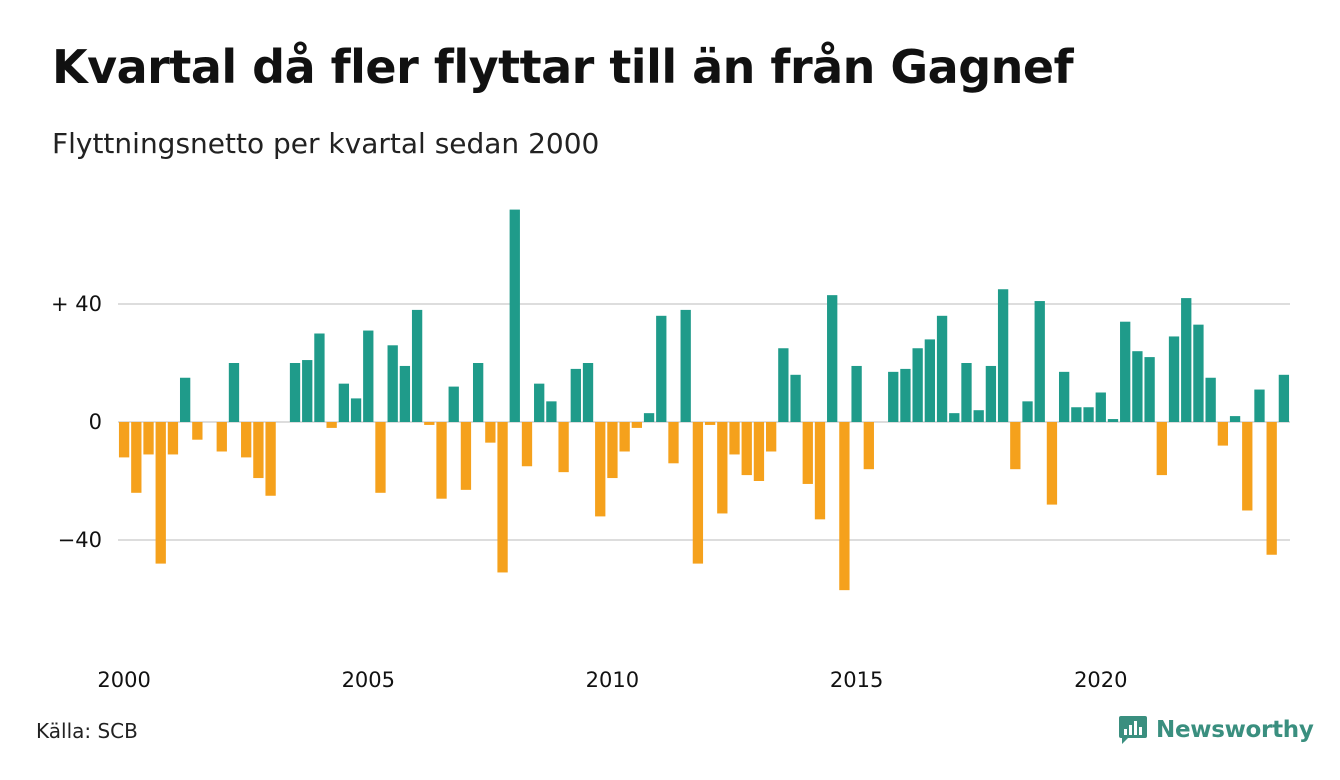 This screenshot has height=780, width=1340. Describe the element at coordinates (527, 444) in the screenshot. I see `bar: 2008 Q2: -15` at that location.